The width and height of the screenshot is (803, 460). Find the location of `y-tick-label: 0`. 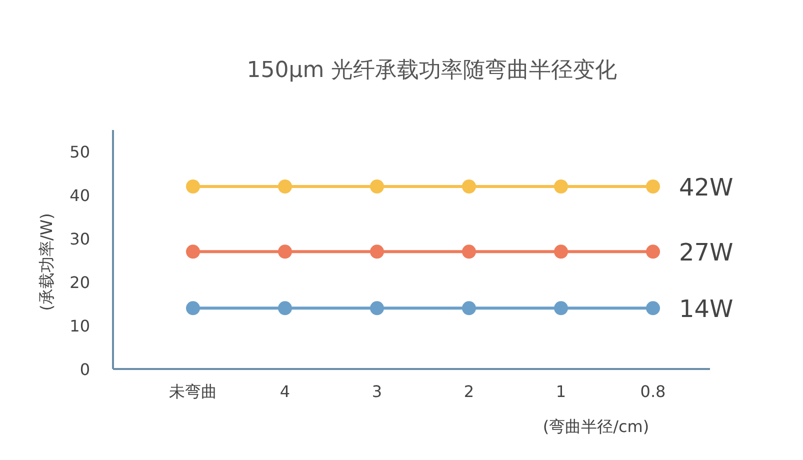

y-tick-label: 0 is located at coordinates (85, 369).